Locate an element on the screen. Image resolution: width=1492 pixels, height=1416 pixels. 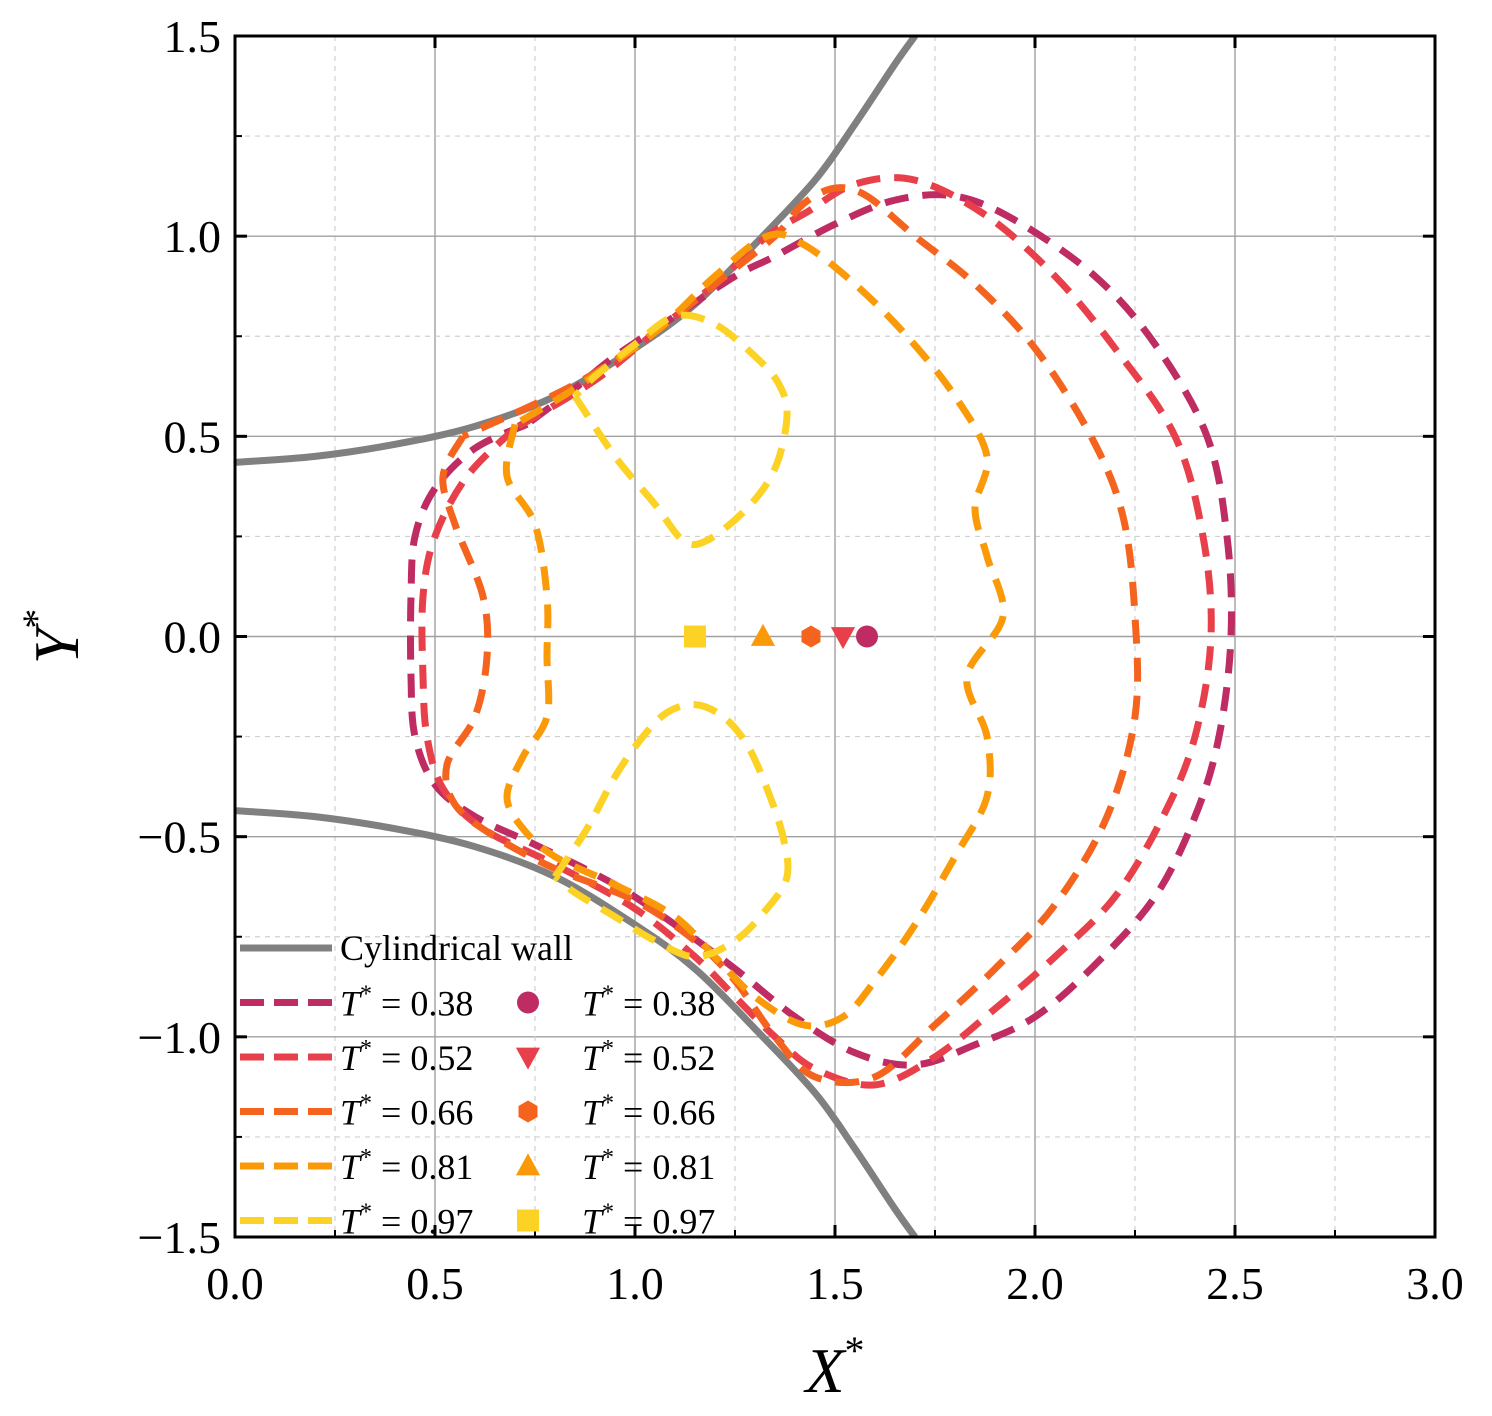
x-tick-label: 0.5 is located at coordinates (435, 1283).